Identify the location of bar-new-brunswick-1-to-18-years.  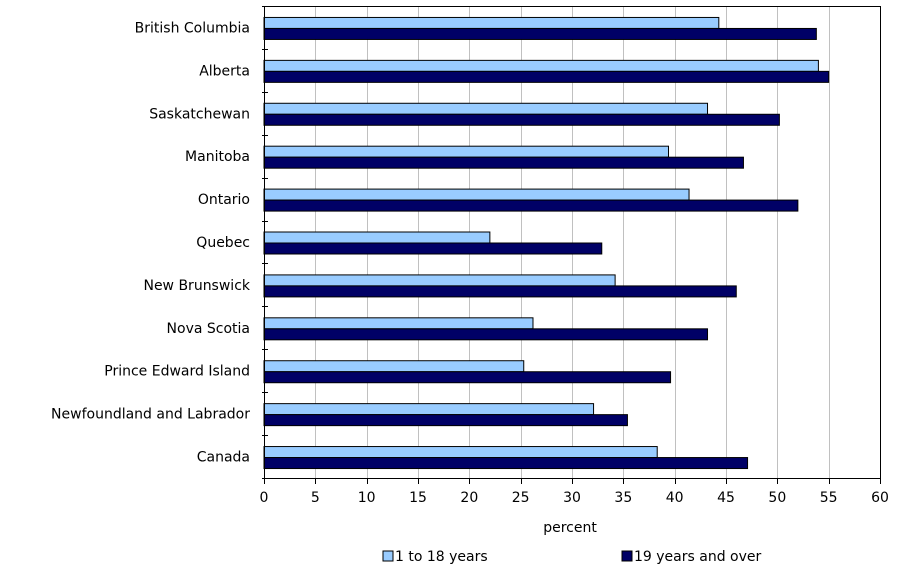
(439, 280).